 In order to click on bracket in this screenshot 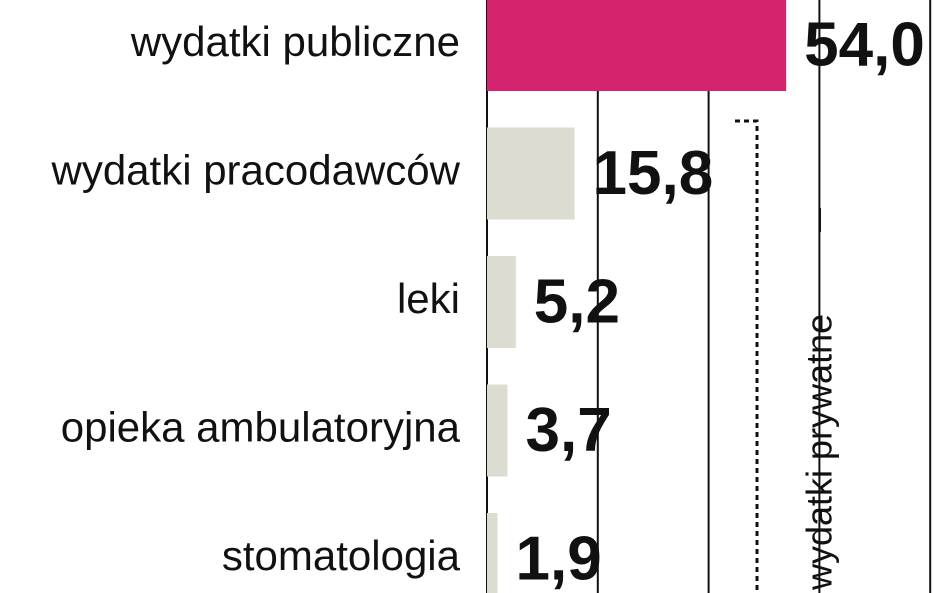, I will do `click(747, 356)`.